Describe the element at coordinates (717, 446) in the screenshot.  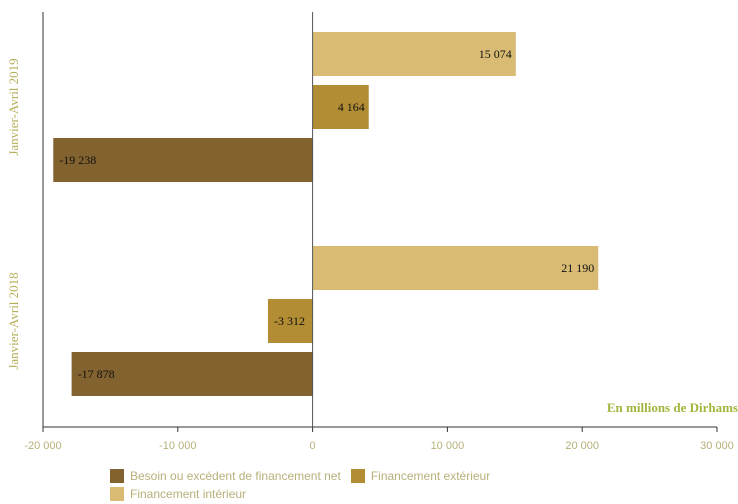
I see `x-tick-label: 30 000` at that location.